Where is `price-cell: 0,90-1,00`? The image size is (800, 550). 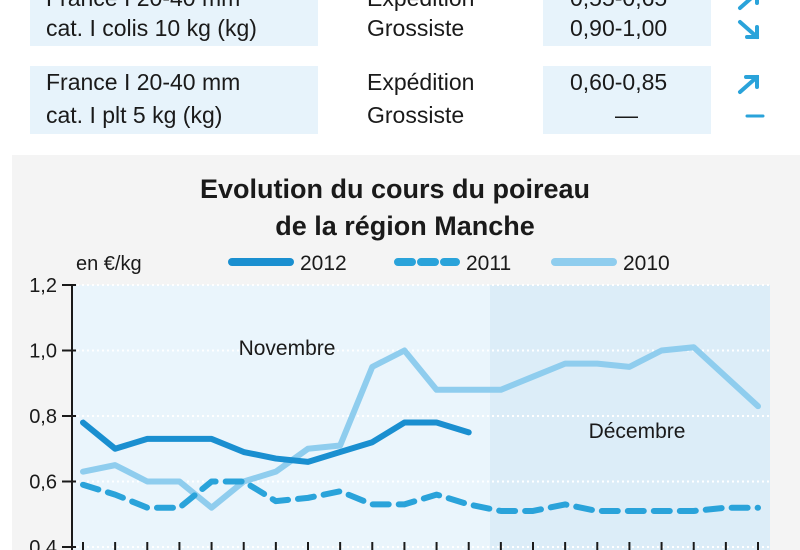 price-cell: 0,90-1,00 is located at coordinates (619, 28).